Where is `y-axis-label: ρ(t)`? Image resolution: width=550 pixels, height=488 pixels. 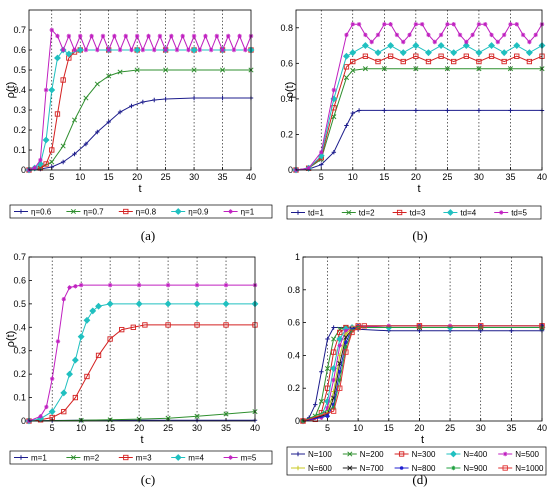
y-axis-label: ρ(t) is located at coordinates (11, 339).